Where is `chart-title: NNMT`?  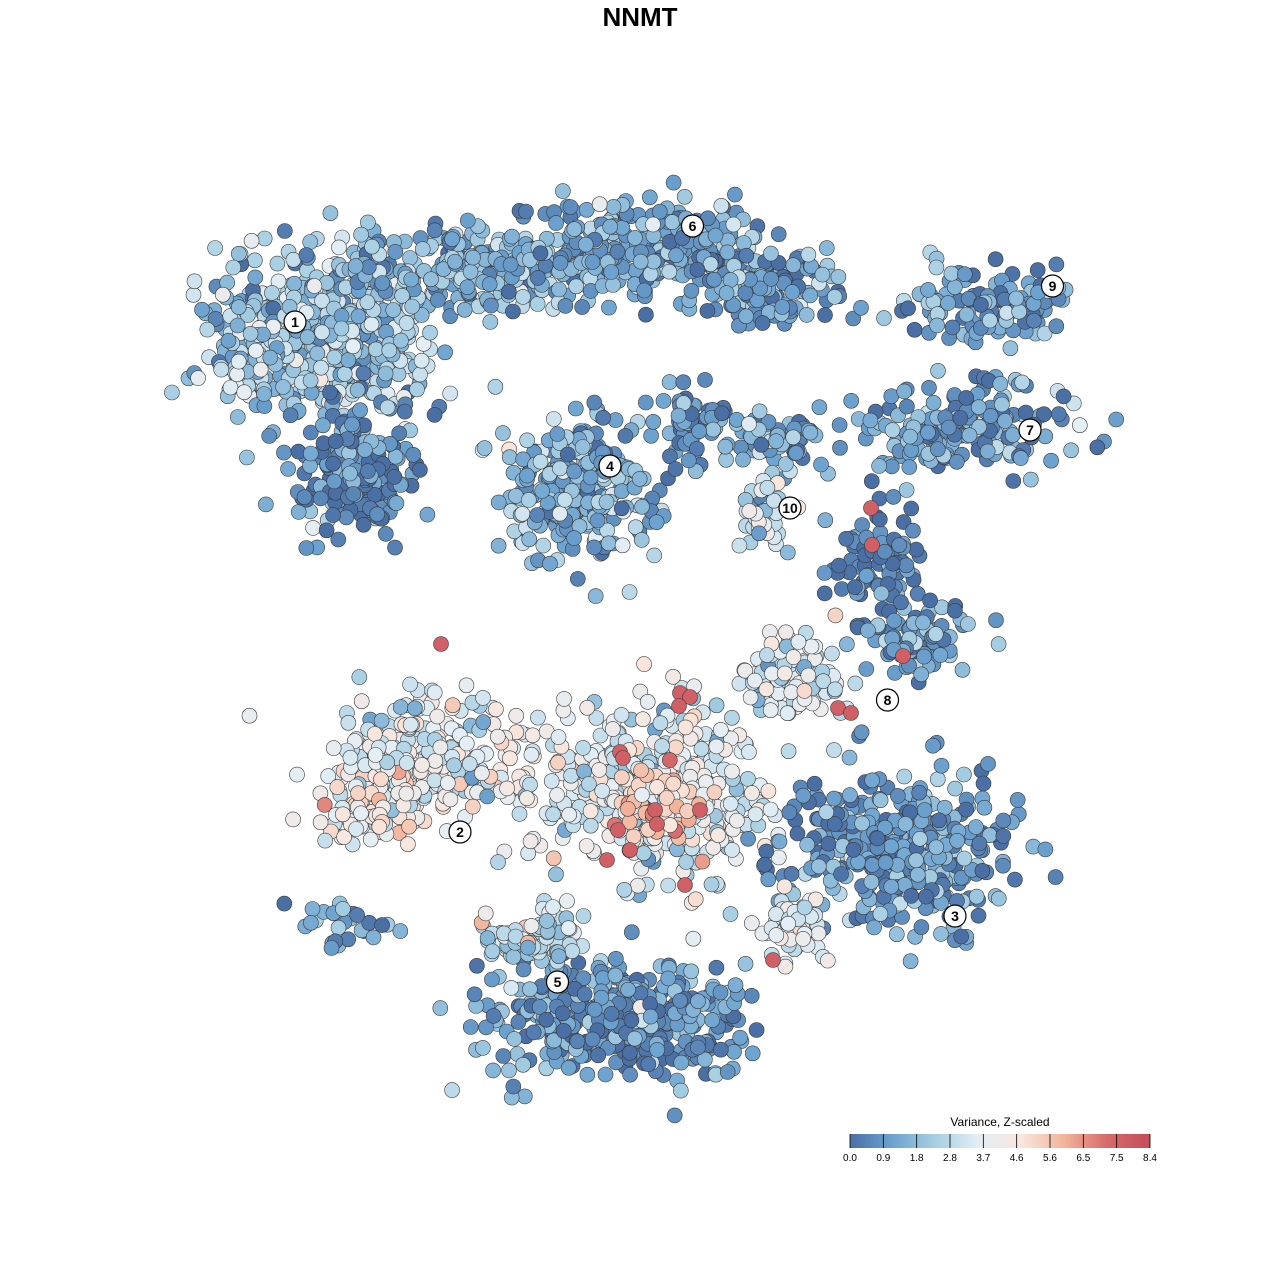
chart-title: NNMT is located at coordinates (640, 17).